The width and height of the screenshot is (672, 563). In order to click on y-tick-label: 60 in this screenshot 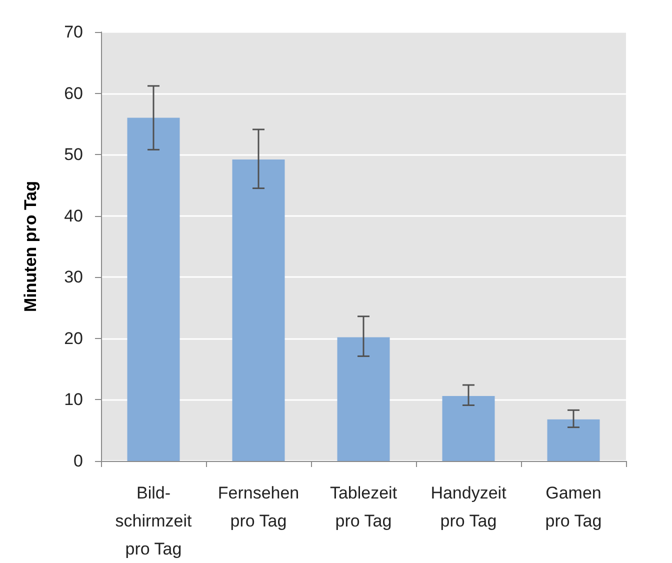, I will do `click(73, 93)`.